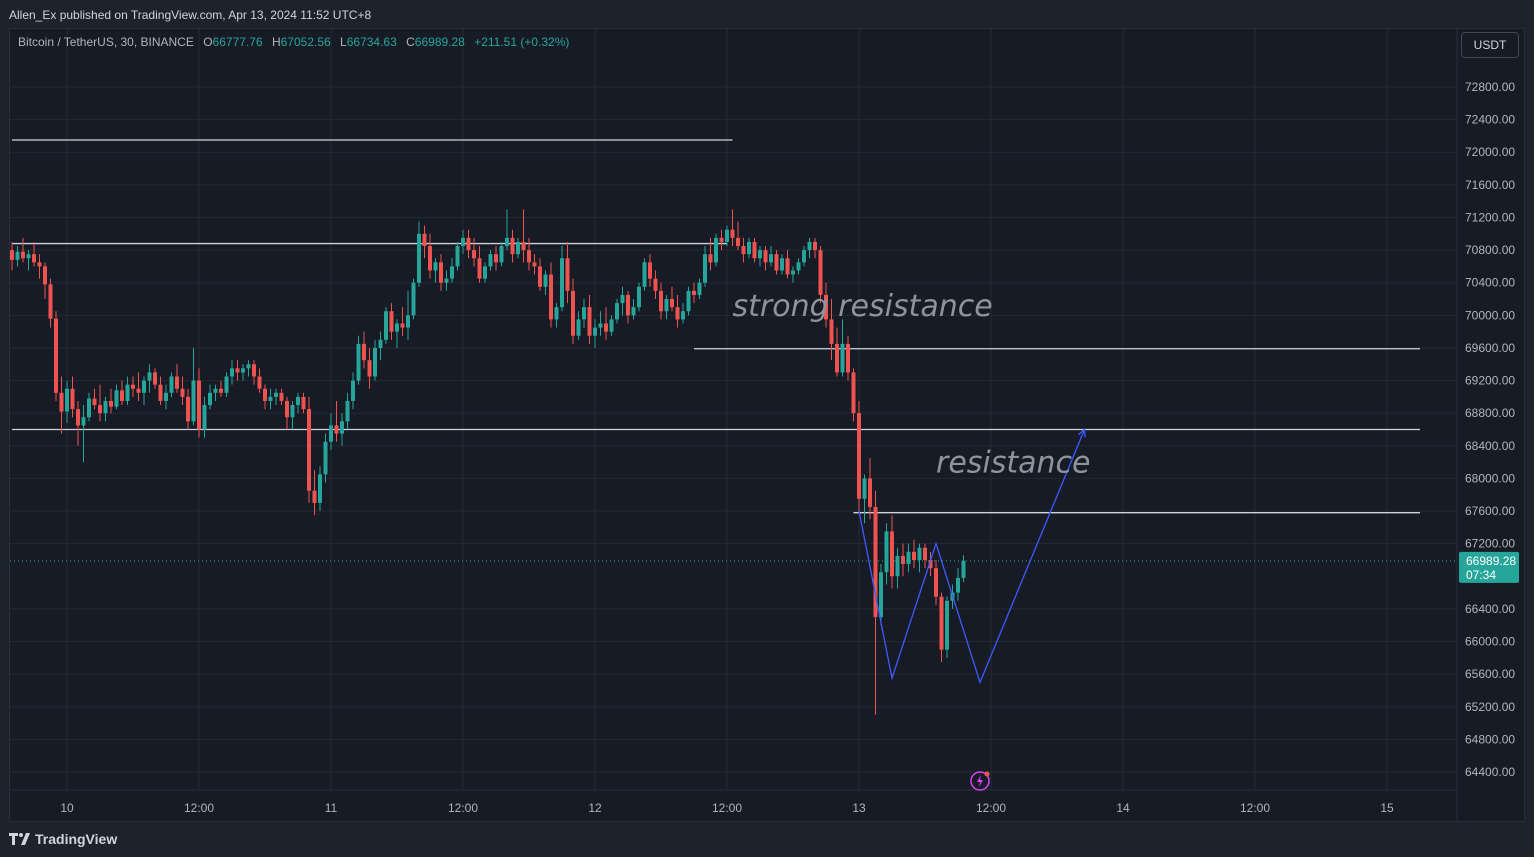 The width and height of the screenshot is (1534, 857). Describe the element at coordinates (371, 42) in the screenshot. I see `low-value: 66734.63` at that location.